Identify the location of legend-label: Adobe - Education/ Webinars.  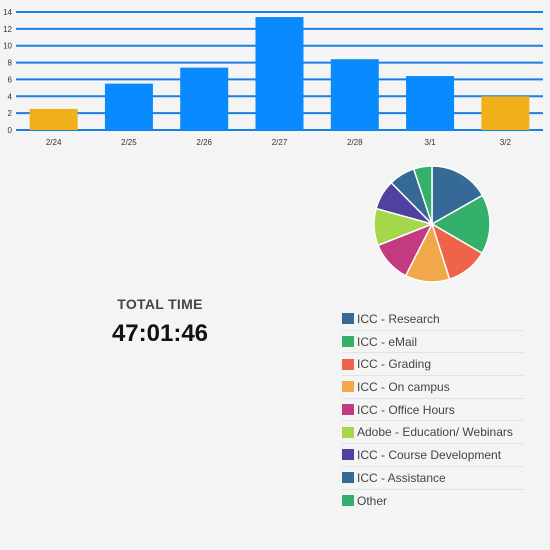
(435, 432).